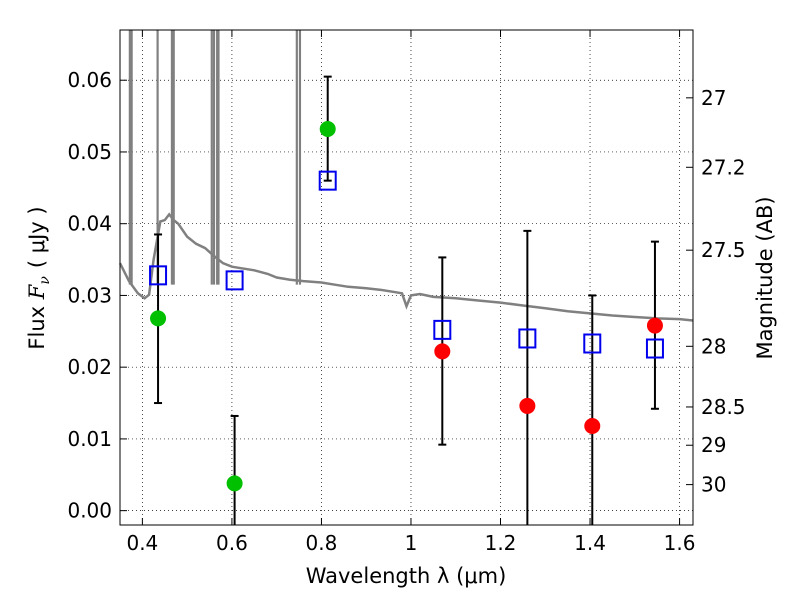  I want to click on right-tick-label: 27.2, so click(723, 167).